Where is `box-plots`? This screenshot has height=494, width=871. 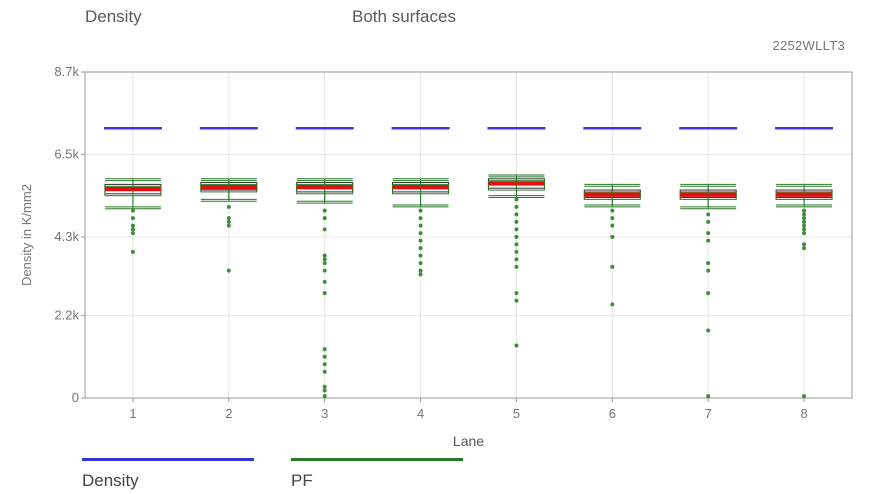
box-plots is located at coordinates (468, 192).